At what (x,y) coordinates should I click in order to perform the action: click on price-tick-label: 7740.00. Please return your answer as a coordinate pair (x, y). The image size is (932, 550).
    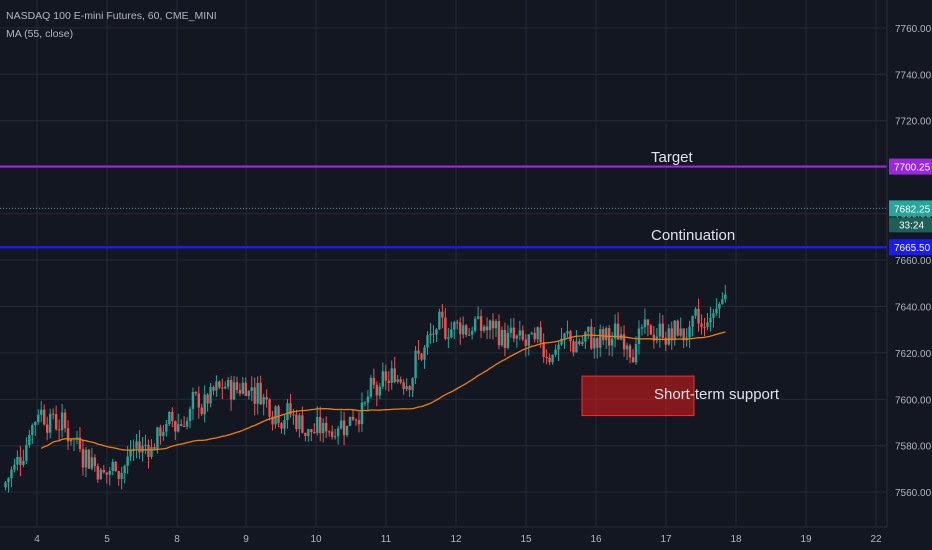
    Looking at the image, I should click on (913, 75).